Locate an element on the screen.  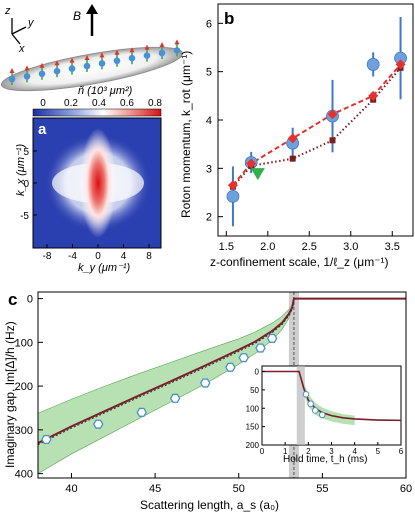
heatmap-ytick-label: 0 is located at coordinates (26, 184).